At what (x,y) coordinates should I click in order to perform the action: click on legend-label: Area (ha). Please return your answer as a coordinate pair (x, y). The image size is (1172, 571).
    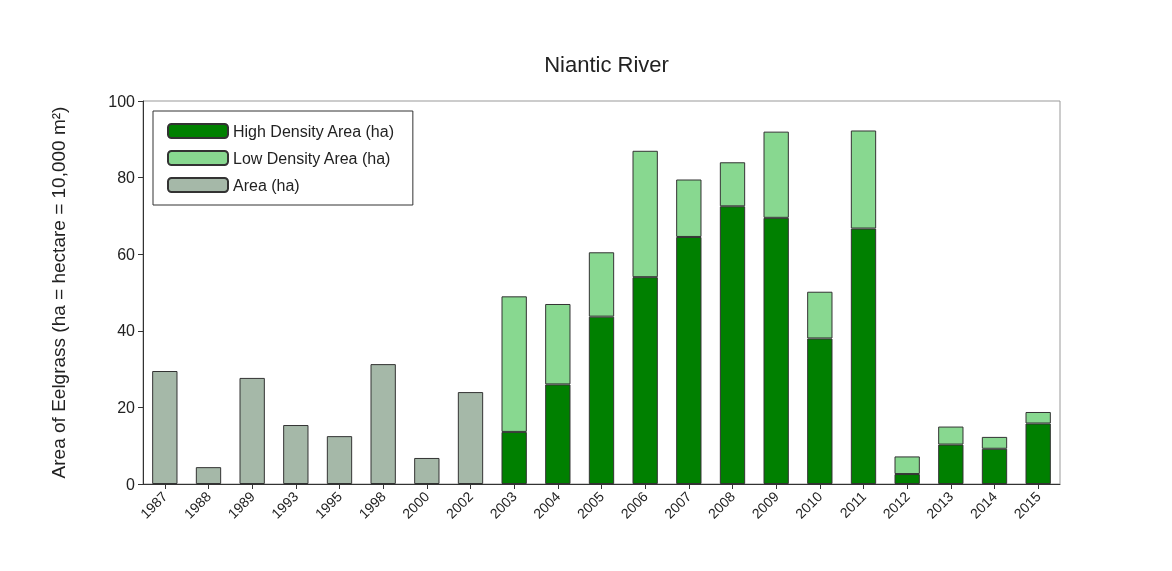
    Looking at the image, I should click on (266, 185).